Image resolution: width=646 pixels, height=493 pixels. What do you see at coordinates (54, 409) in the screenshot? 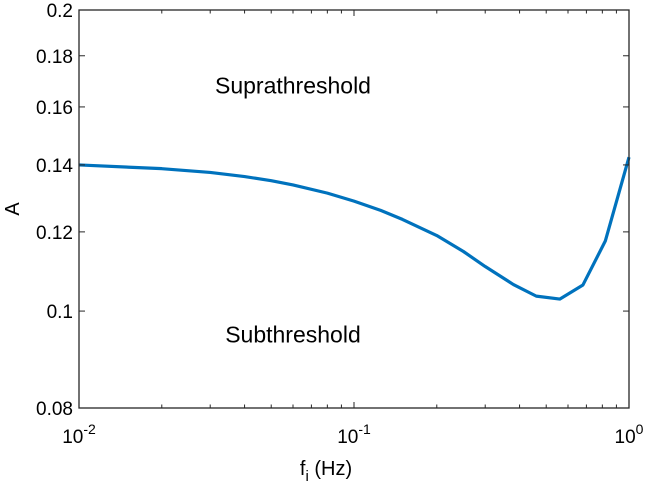
I see `y-tick-label: 0.08` at bounding box center [54, 409].